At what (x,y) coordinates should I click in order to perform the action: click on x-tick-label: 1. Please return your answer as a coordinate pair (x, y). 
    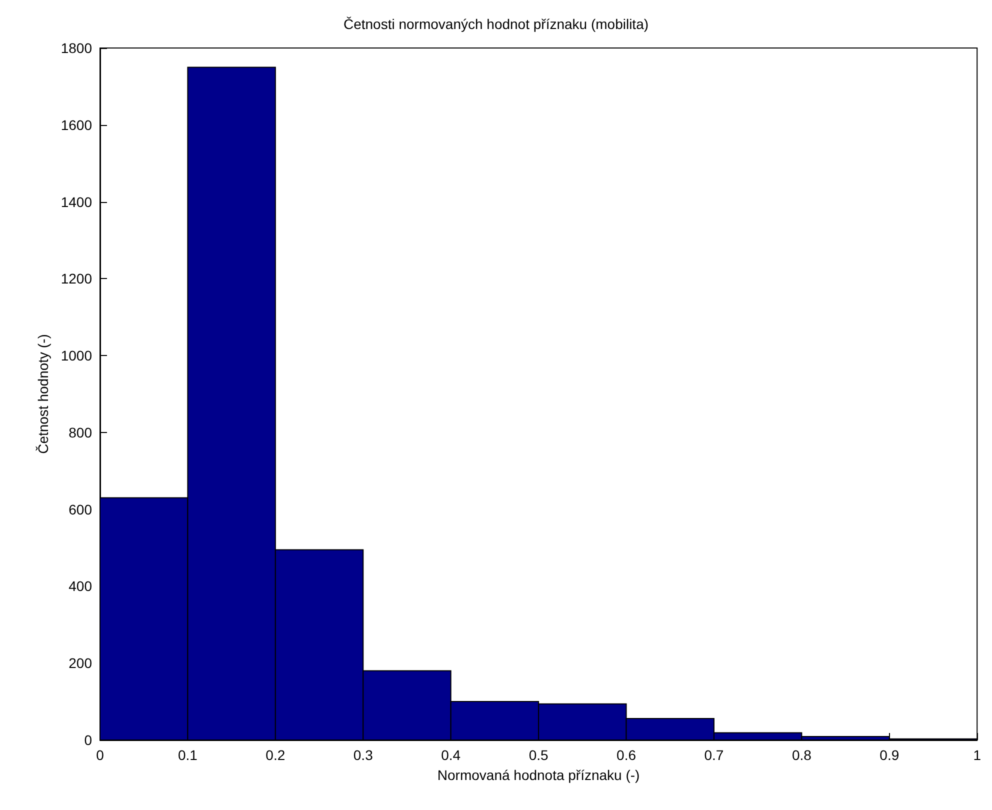
    Looking at the image, I should click on (977, 755).